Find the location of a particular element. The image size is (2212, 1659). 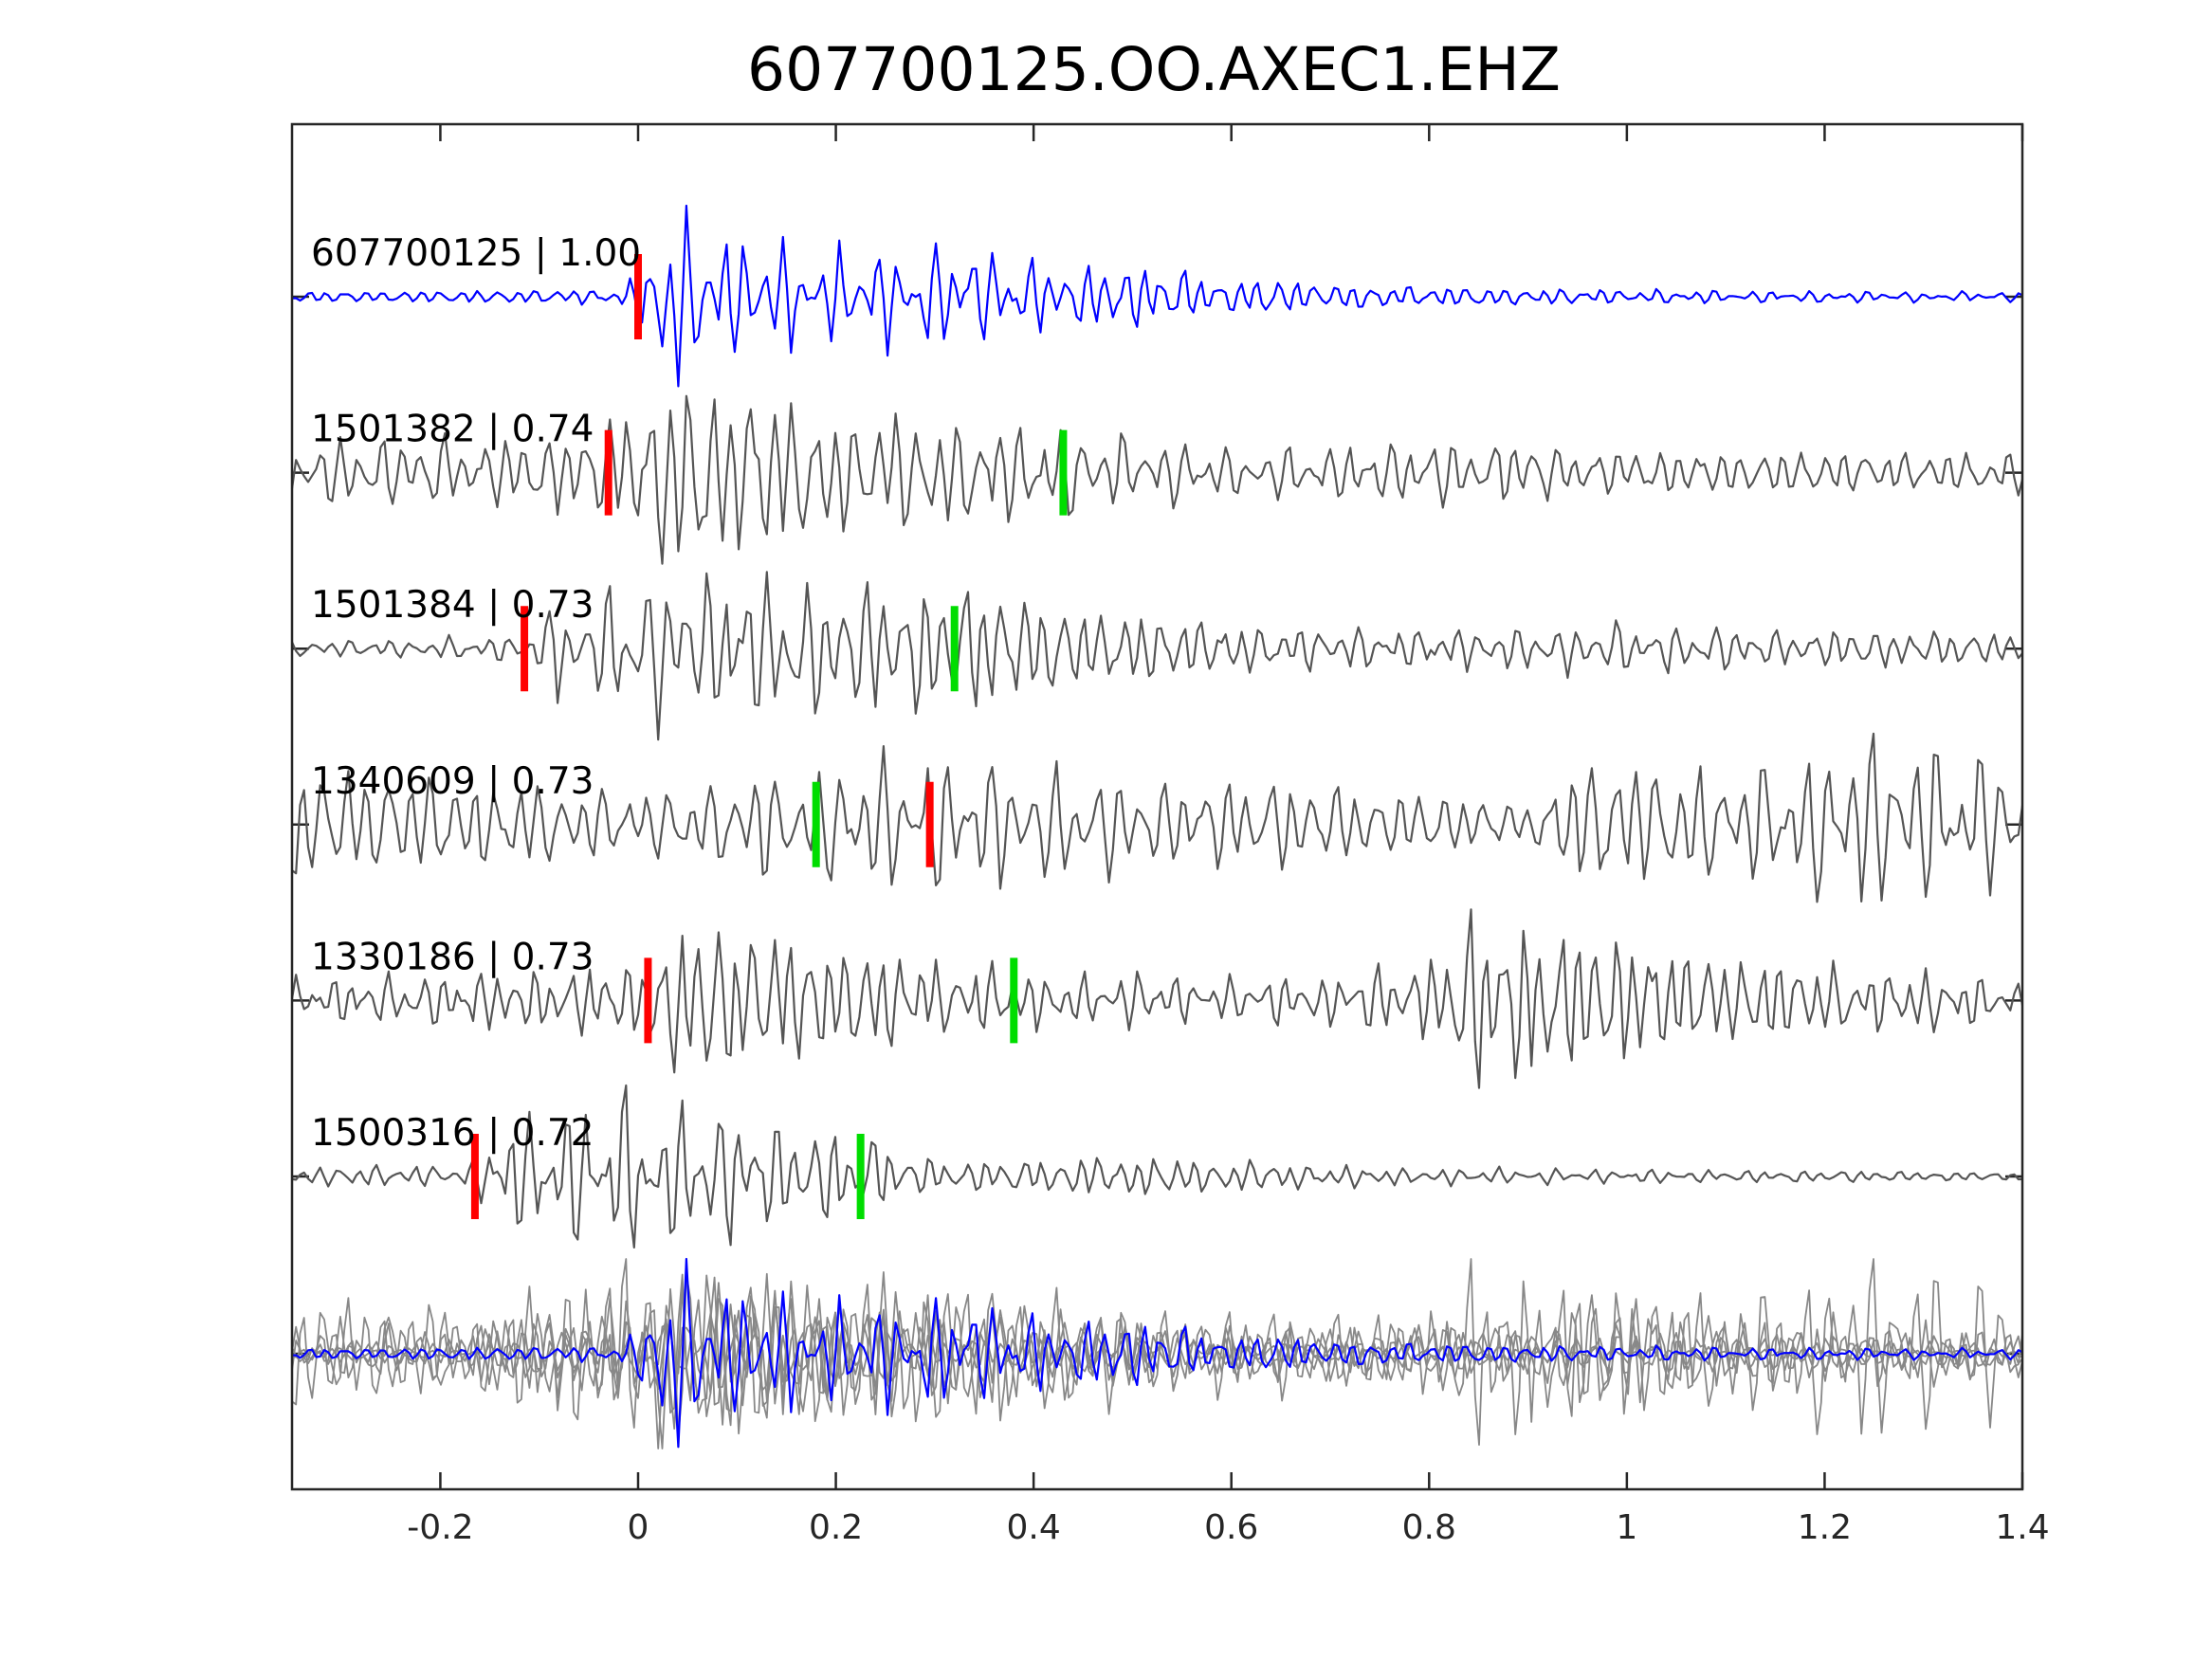

trace-label: 1501382 | 0.74 is located at coordinates (452, 430).